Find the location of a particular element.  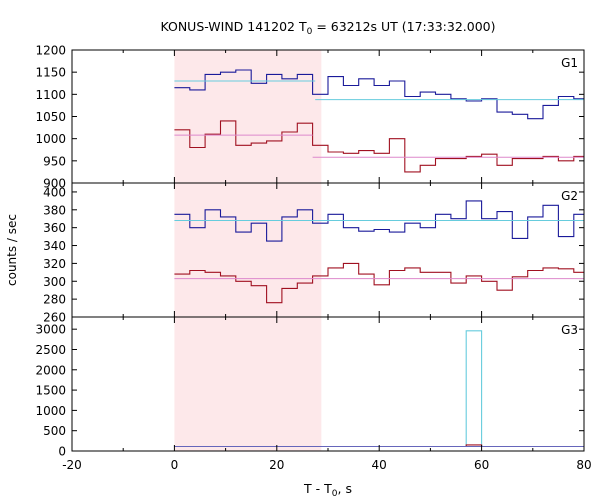

chart-title-prefix: KONUS-WIND 141202 T is located at coordinates (233, 26).